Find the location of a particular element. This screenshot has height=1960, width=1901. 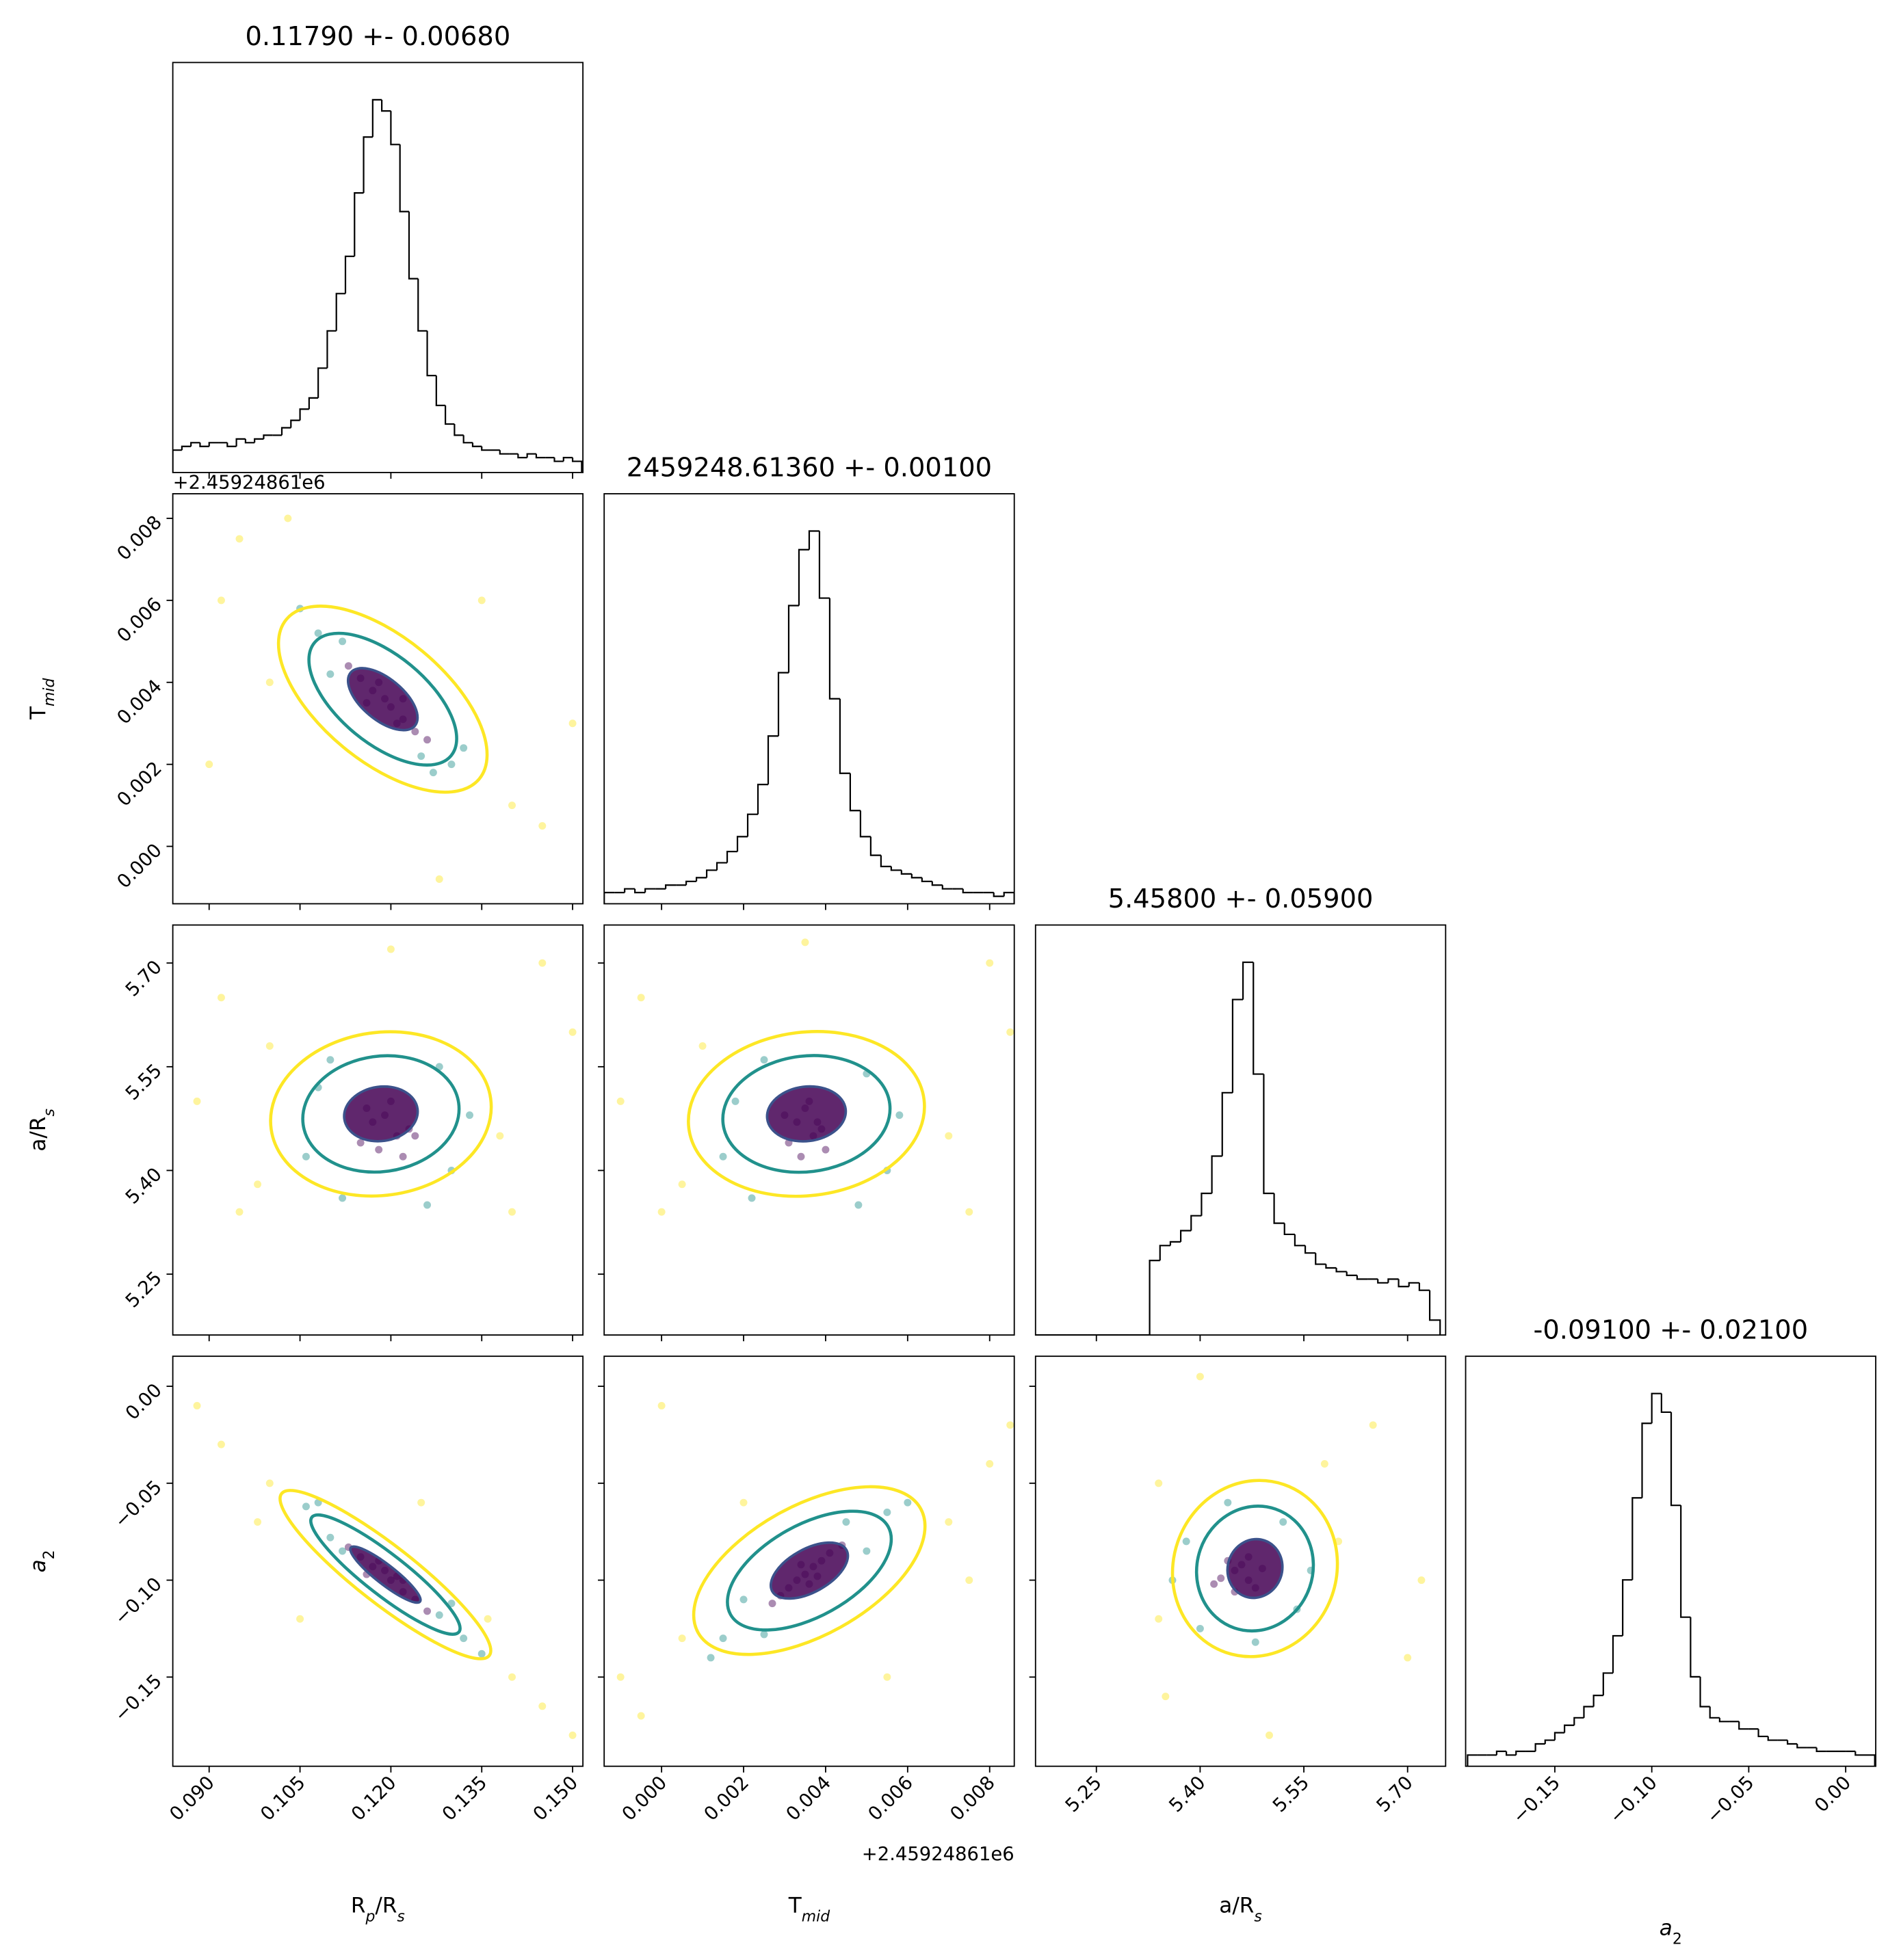

label-part: T is located at coordinates (795, 1906).